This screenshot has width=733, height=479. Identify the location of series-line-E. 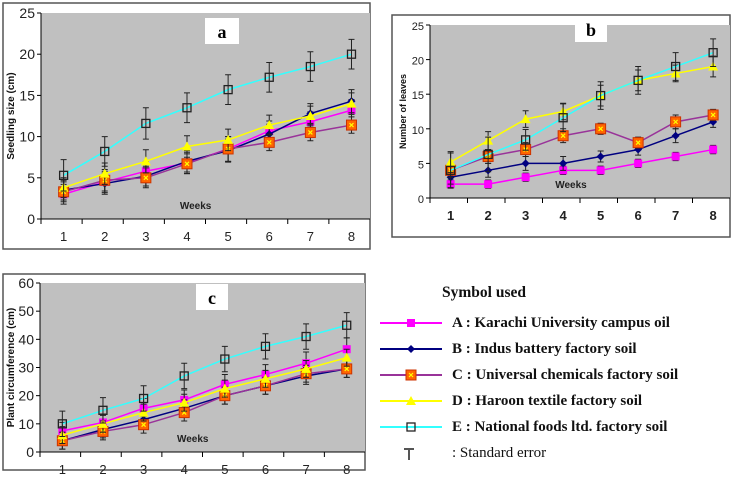
(207, 114).